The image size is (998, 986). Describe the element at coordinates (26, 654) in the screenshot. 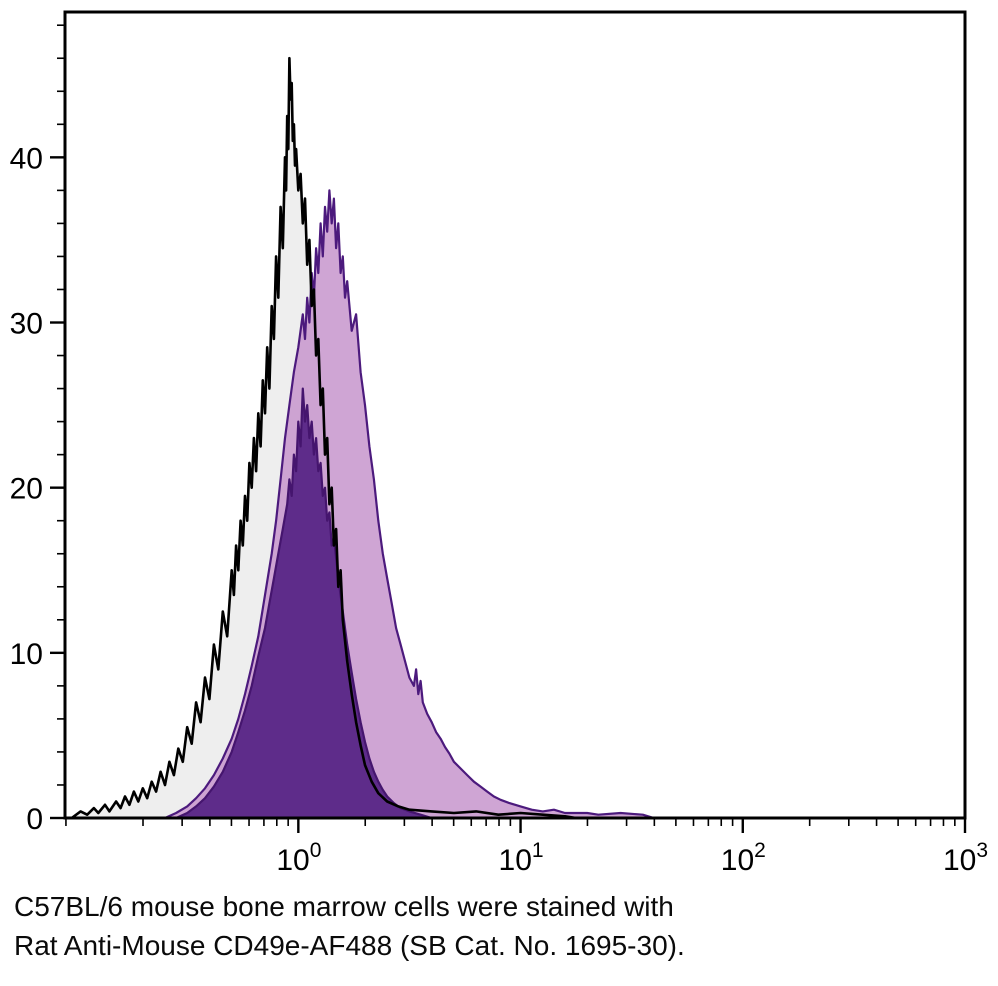

I see `y-tick-label: 10` at that location.